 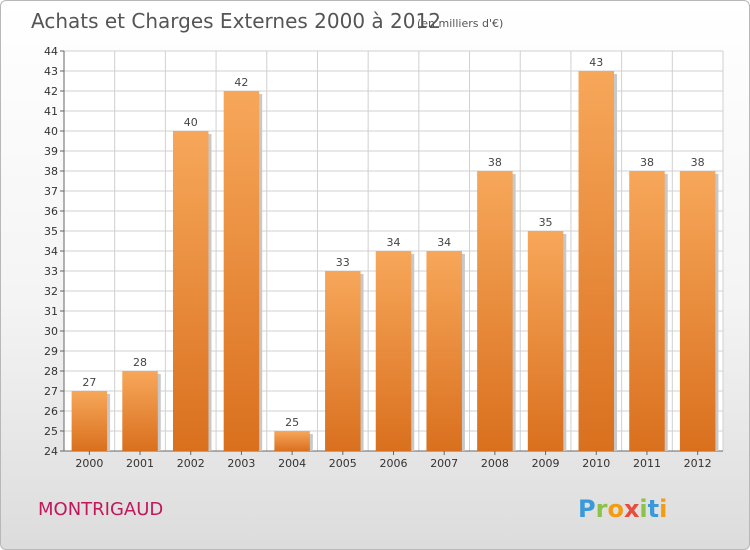 I want to click on y-tick-label: 35, so click(x=51, y=231).